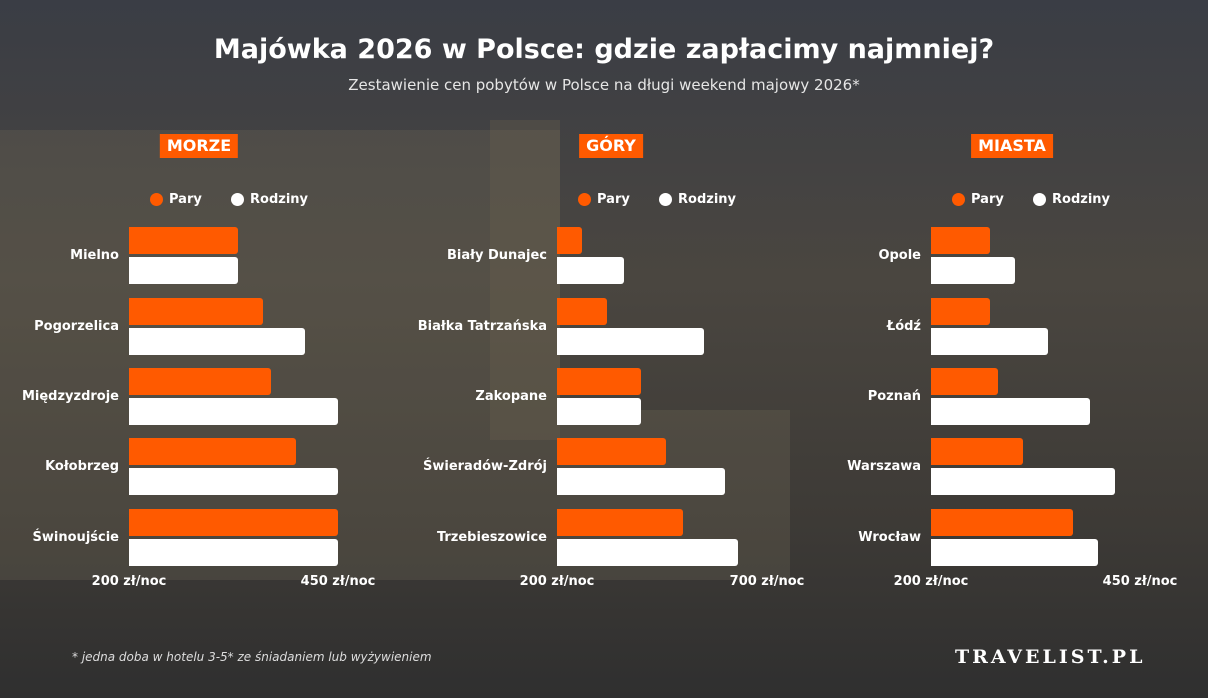 The image size is (1208, 698). What do you see at coordinates (75, 537) in the screenshot?
I see `category-label: Świnoujście` at bounding box center [75, 537].